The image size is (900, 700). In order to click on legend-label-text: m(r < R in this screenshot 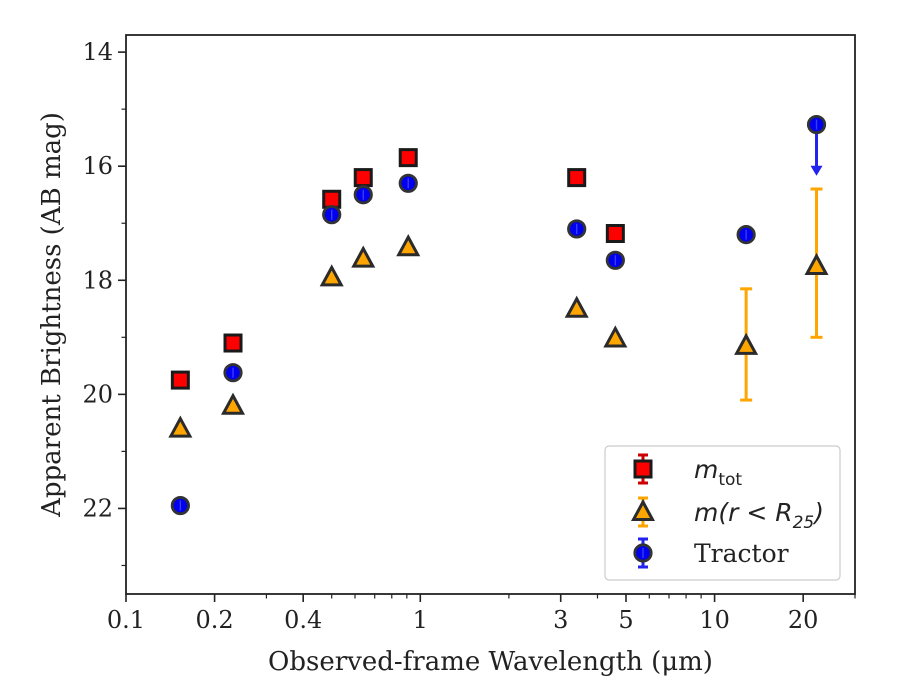, I will do `click(743, 512)`.